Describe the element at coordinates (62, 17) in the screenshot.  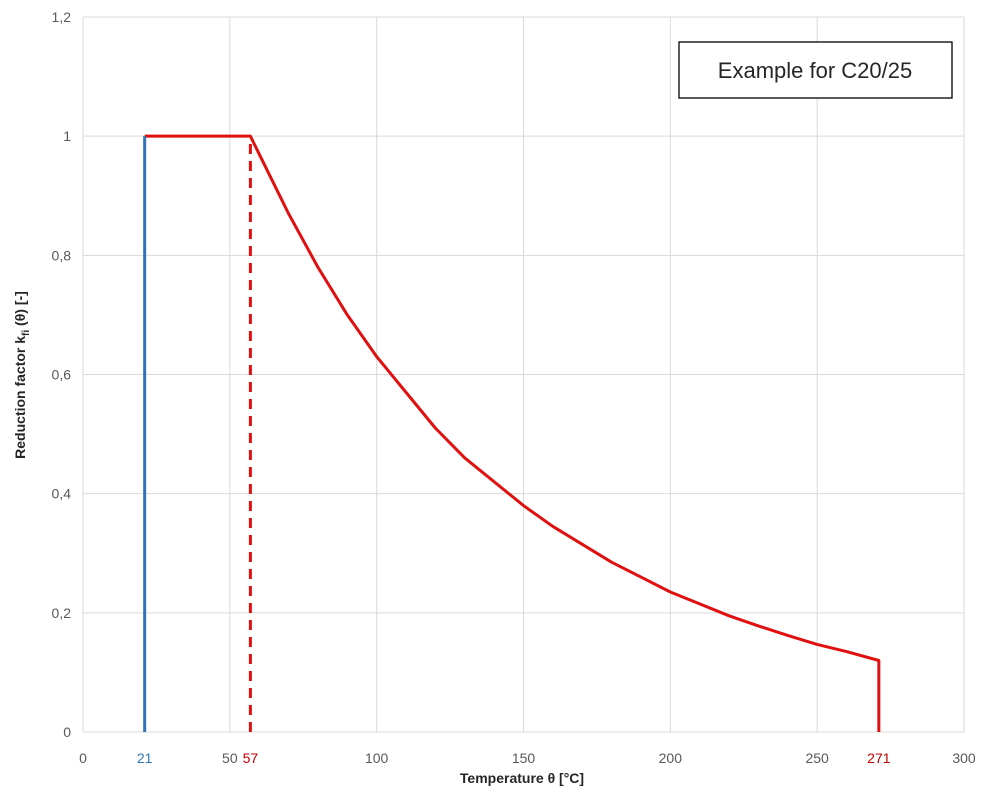
I see `y-tick-label: 1,2` at that location.